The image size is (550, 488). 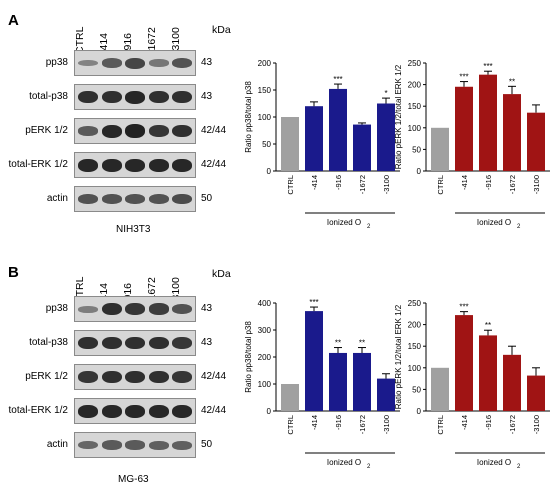 What do you see at coordinates (487, 66) in the screenshot?
I see `significance-marker: ***` at bounding box center [487, 66].